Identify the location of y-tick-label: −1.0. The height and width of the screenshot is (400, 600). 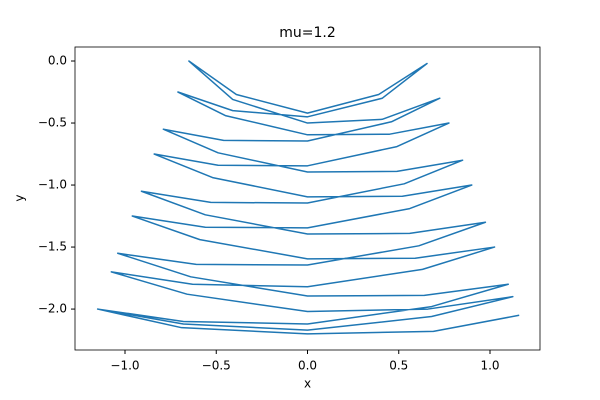
(52, 185).